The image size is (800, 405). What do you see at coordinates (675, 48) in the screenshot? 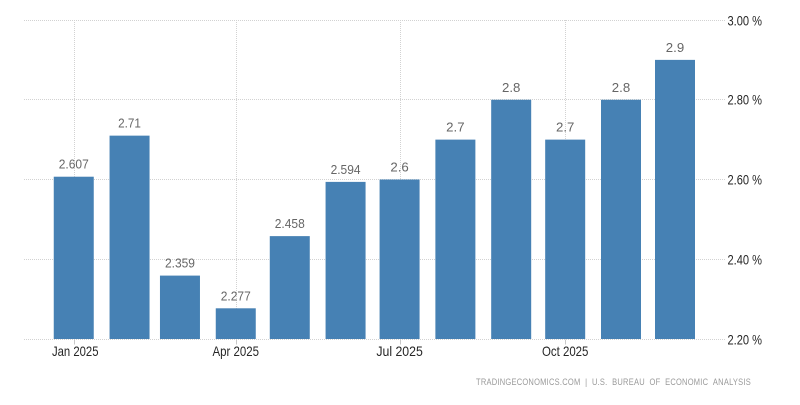
I see `svg-text: 2.9` at bounding box center [675, 48].